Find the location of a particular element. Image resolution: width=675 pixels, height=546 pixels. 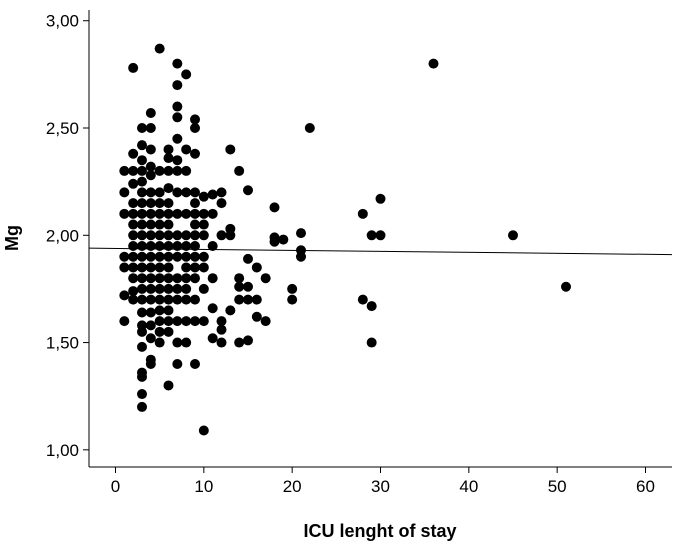

x-tick-label: 50 is located at coordinates (557, 486).